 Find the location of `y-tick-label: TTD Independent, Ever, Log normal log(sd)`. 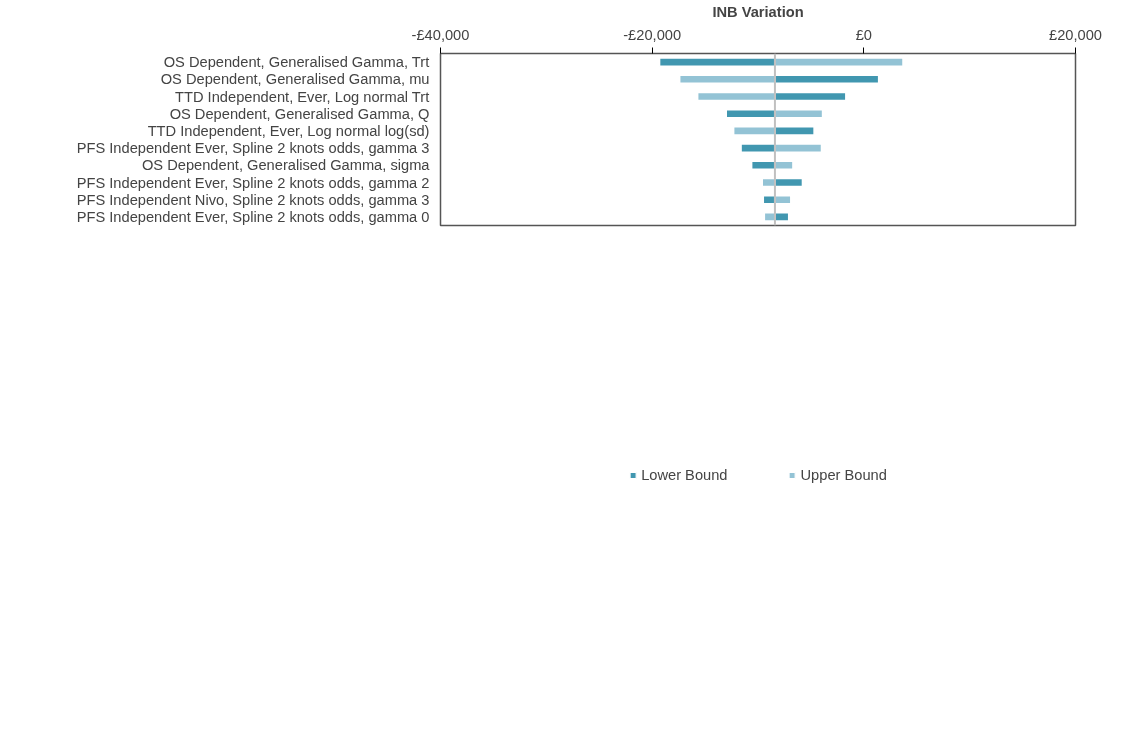

y-tick-label: TTD Independent, Ever, Log normal log(sd) is located at coordinates (288, 130).